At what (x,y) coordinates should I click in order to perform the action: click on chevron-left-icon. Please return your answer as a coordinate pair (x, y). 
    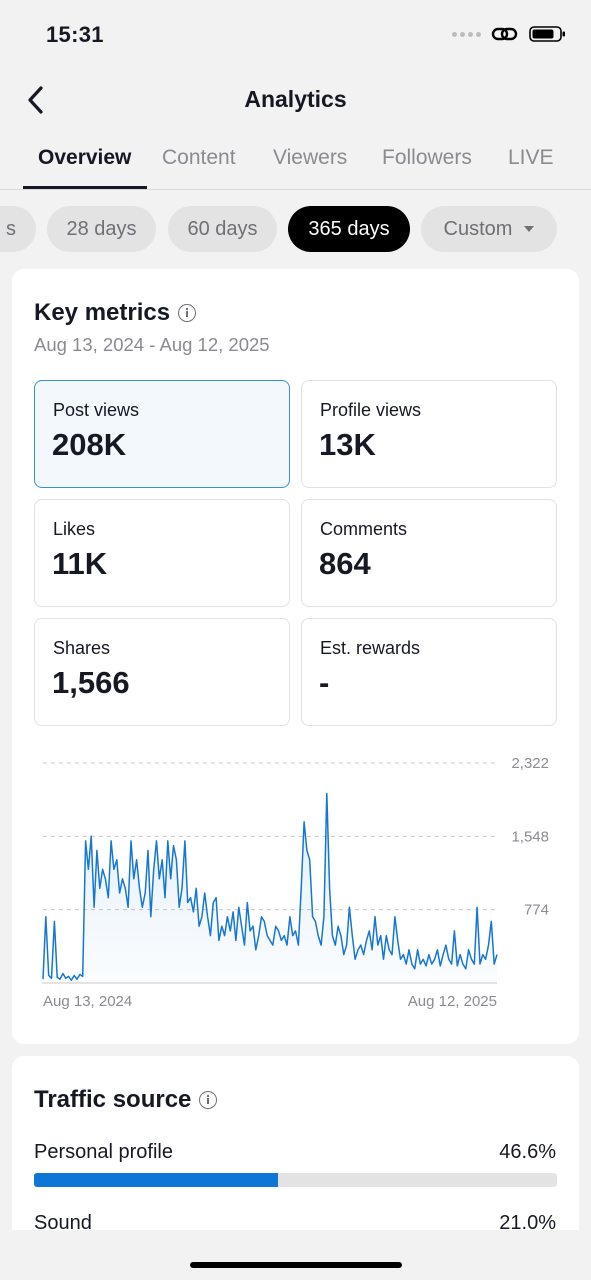
    Looking at the image, I should click on (35, 100).